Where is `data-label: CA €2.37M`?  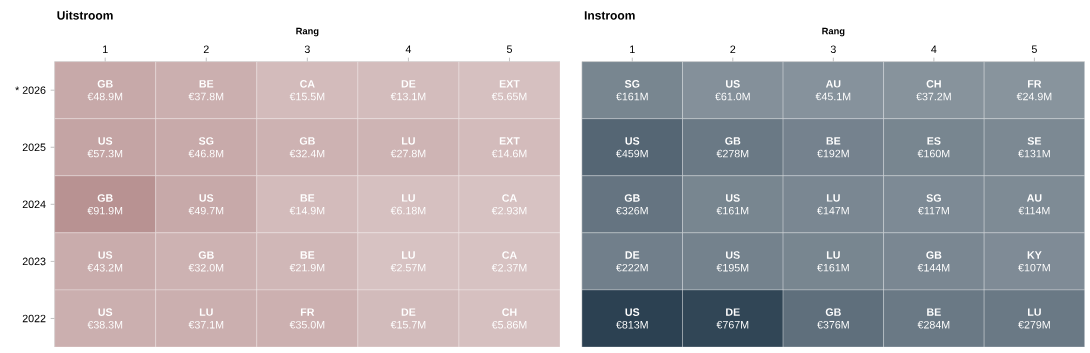
data-label: CA €2.37M is located at coordinates (509, 261).